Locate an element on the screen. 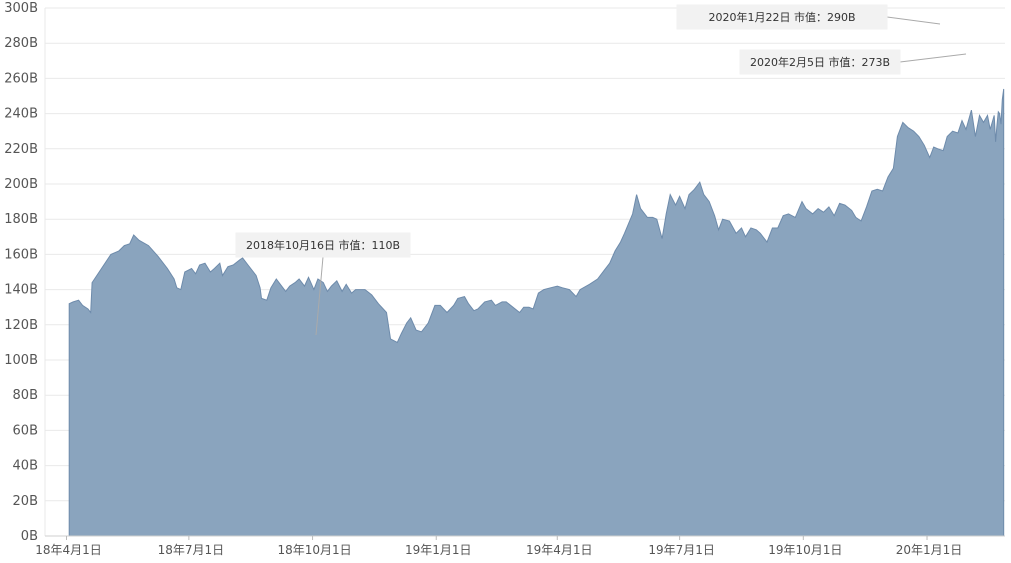  y-tick-label: 240B is located at coordinates (21, 114).